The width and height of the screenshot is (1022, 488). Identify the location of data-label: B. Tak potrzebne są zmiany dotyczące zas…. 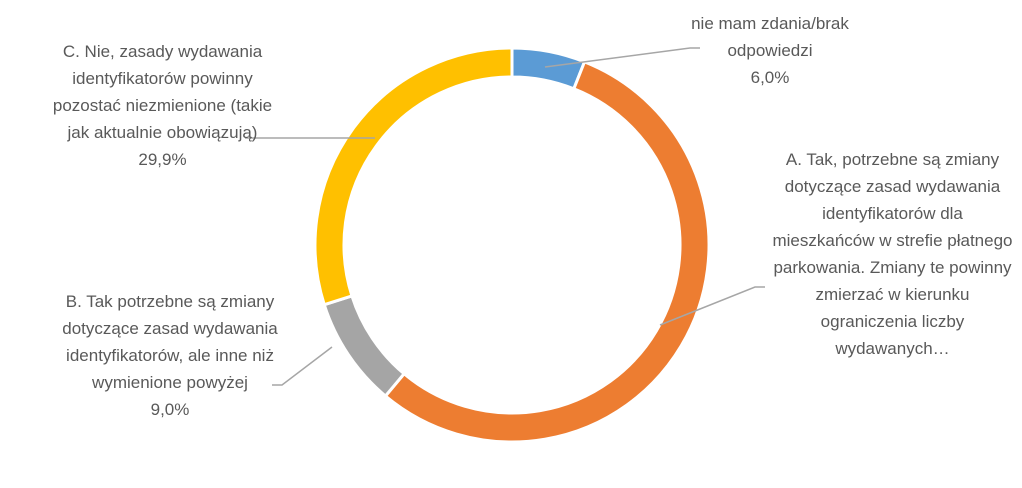
(170, 355).